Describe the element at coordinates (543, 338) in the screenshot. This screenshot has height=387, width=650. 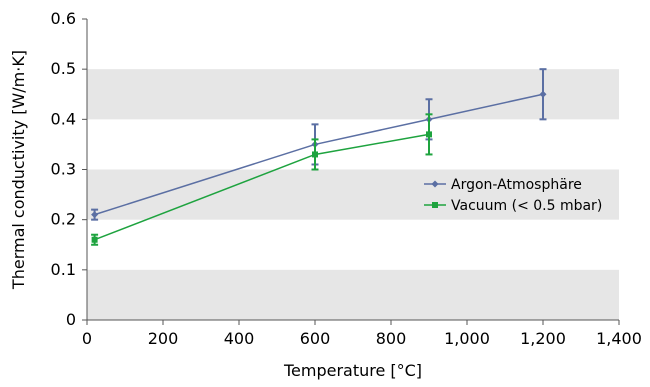
I see `x-tick-label: 1,200` at that location.